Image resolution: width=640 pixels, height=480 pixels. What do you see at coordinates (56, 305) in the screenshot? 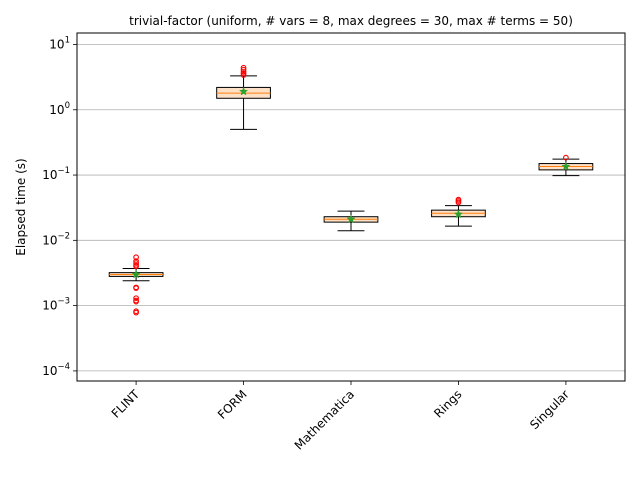
I see `y-tick-label: 10⁻³` at bounding box center [56, 305].